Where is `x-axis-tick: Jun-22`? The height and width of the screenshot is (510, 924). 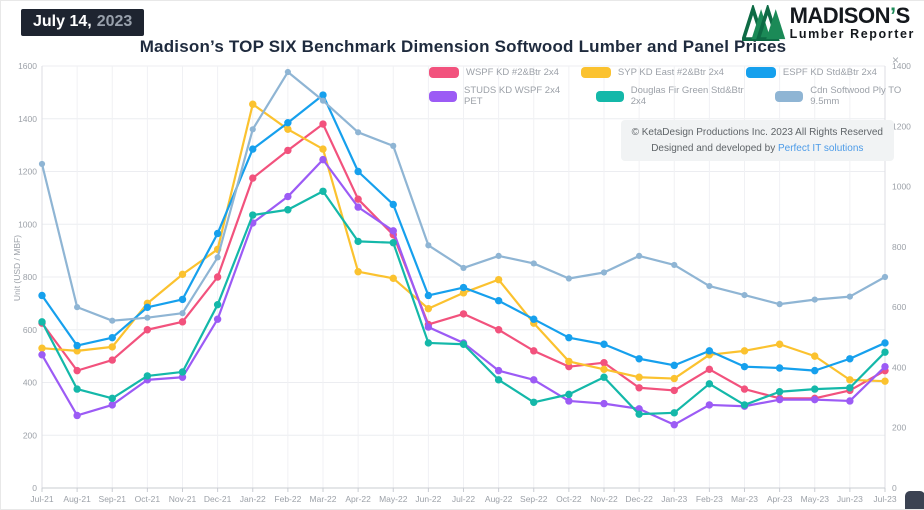 x-axis-tick: Jun-22 is located at coordinates (428, 499).